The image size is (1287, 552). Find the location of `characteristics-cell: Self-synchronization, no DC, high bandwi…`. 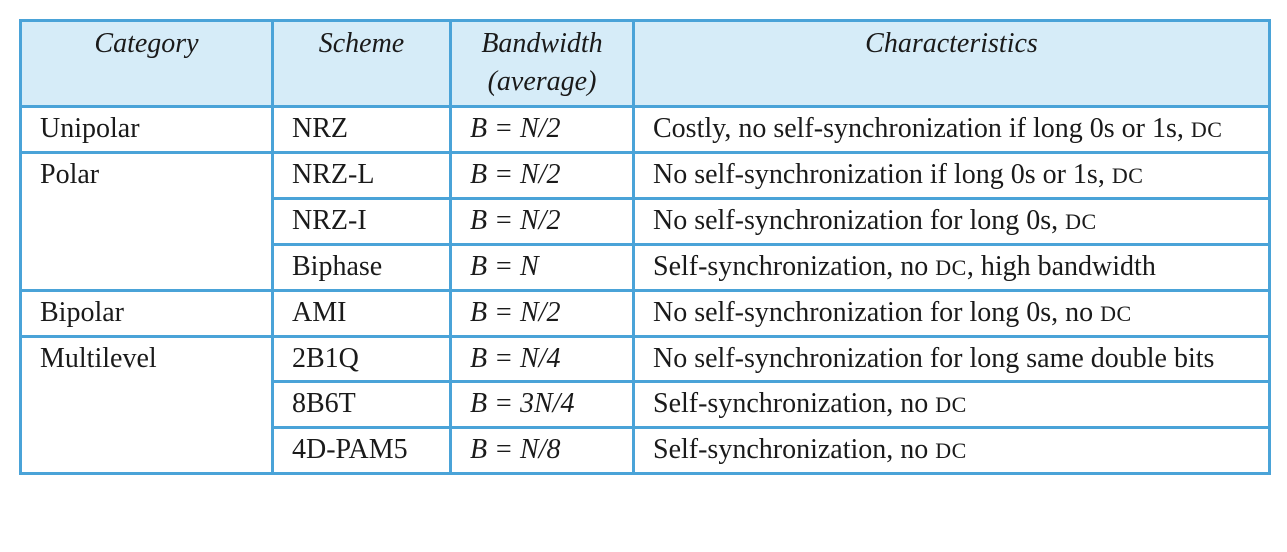

characteristics-cell: Self-synchronization, no DC, high bandwi… is located at coordinates (951, 267).